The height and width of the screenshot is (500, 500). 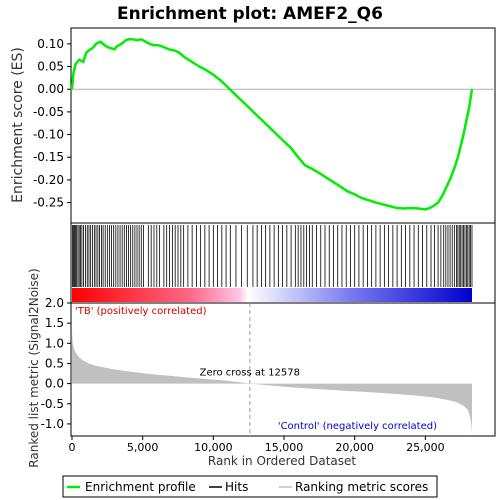 I want to click on chart-title: Enrichment plot: AMEF2_Q6, so click(x=250, y=14).